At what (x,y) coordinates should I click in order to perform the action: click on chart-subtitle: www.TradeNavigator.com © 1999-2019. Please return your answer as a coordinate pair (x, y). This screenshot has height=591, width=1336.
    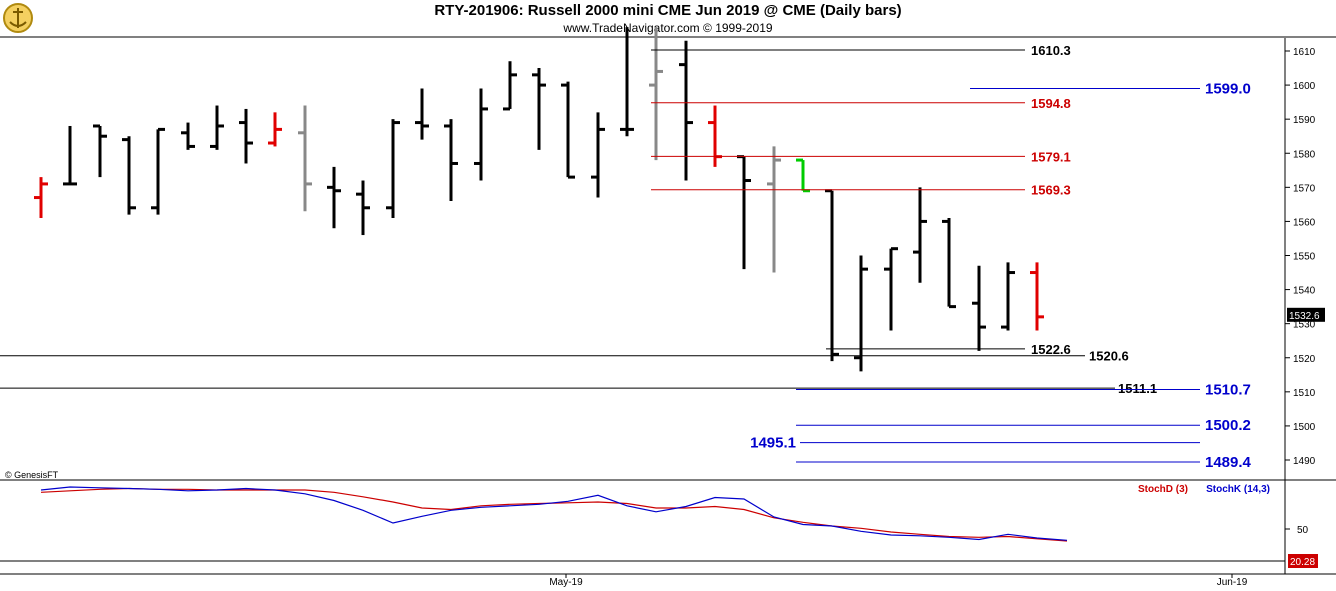
    Looking at the image, I should click on (668, 28).